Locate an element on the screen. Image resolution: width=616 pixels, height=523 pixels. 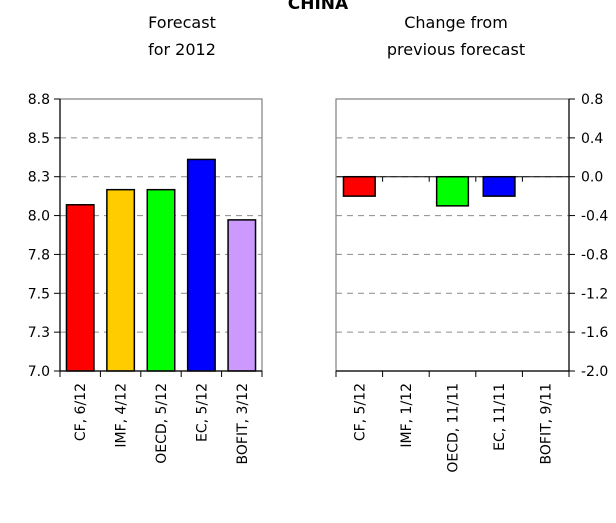
y-tick-label: 8.8 is located at coordinates (39, 100).